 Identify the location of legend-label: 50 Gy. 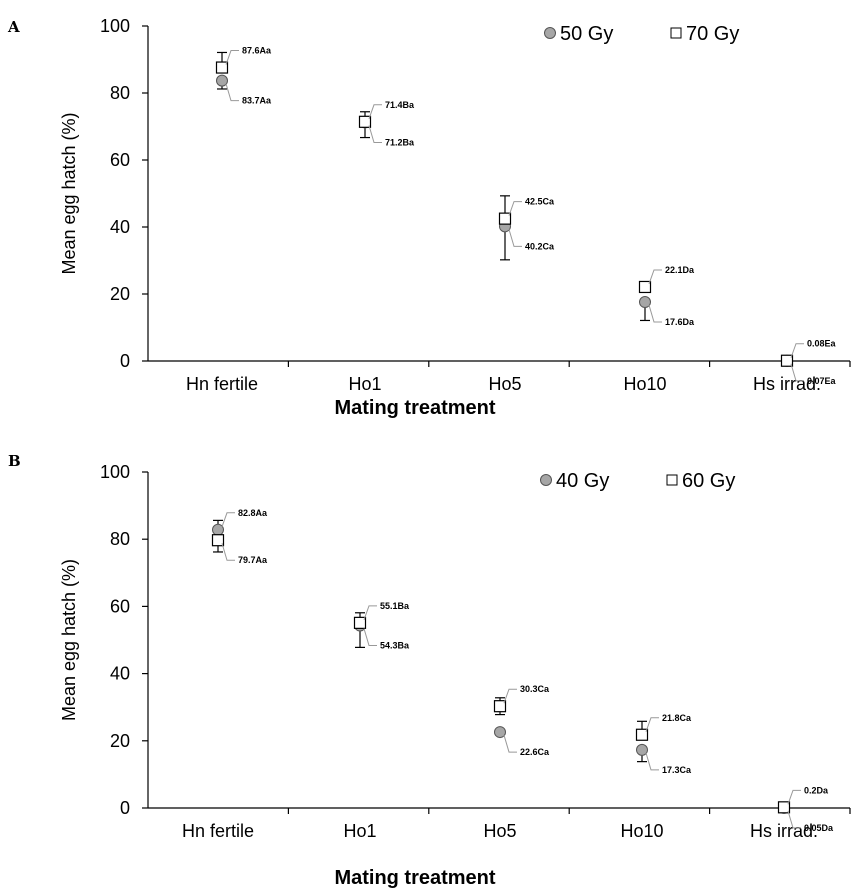
(586, 34).